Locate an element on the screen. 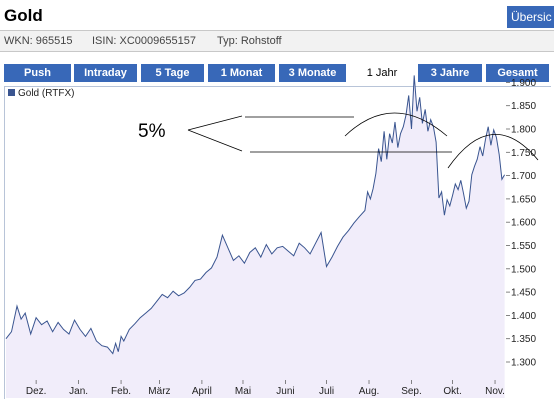 Image resolution: width=554 pixels, height=400 pixels. y-tick-label: 1.300 is located at coordinates (523, 363).